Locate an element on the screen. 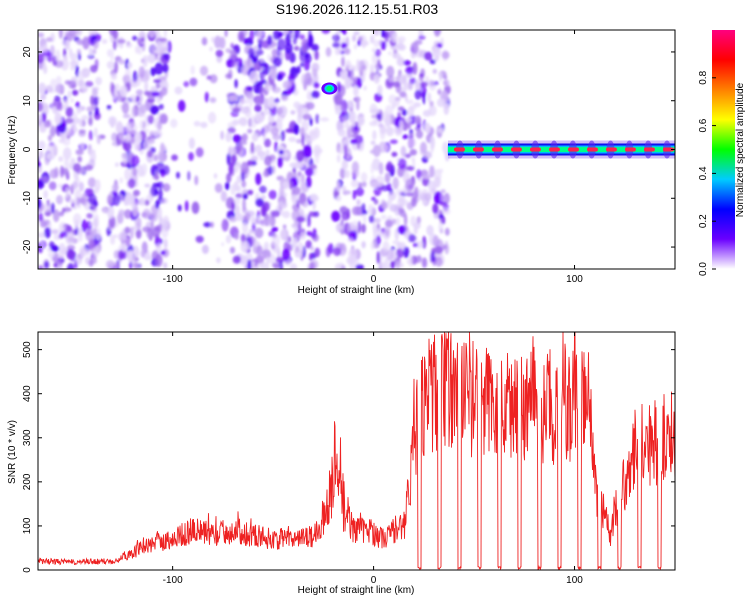  snr-y-axis-label: SNR (10 * v/v) is located at coordinates (12, 452).